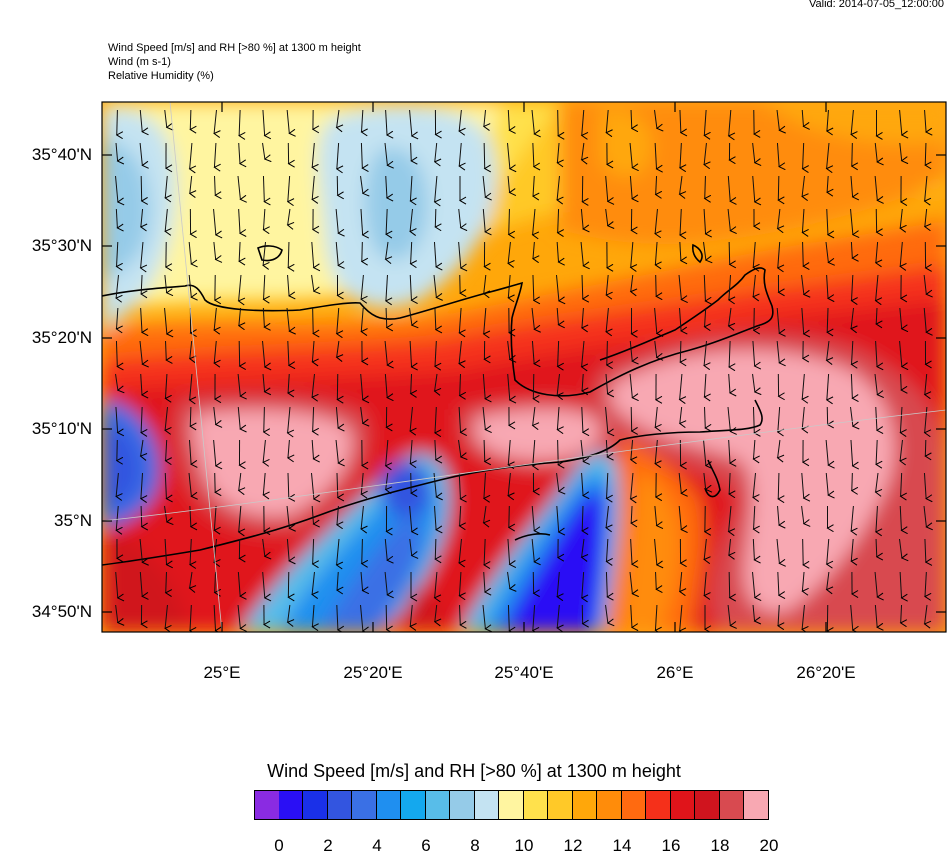 The image size is (948, 856). I want to click on lat-label-35-40: 35°40'N, so click(46, 155).